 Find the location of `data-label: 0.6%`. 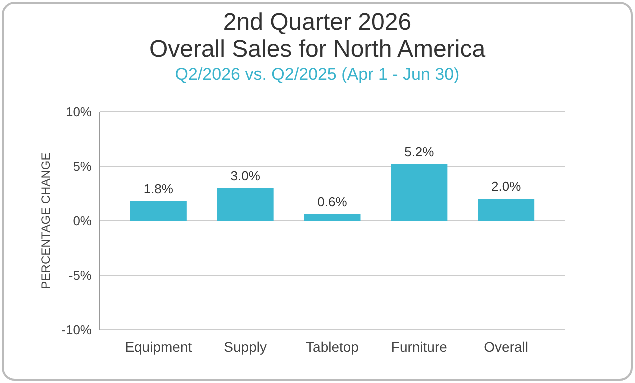

data-label: 0.6% is located at coordinates (333, 202).